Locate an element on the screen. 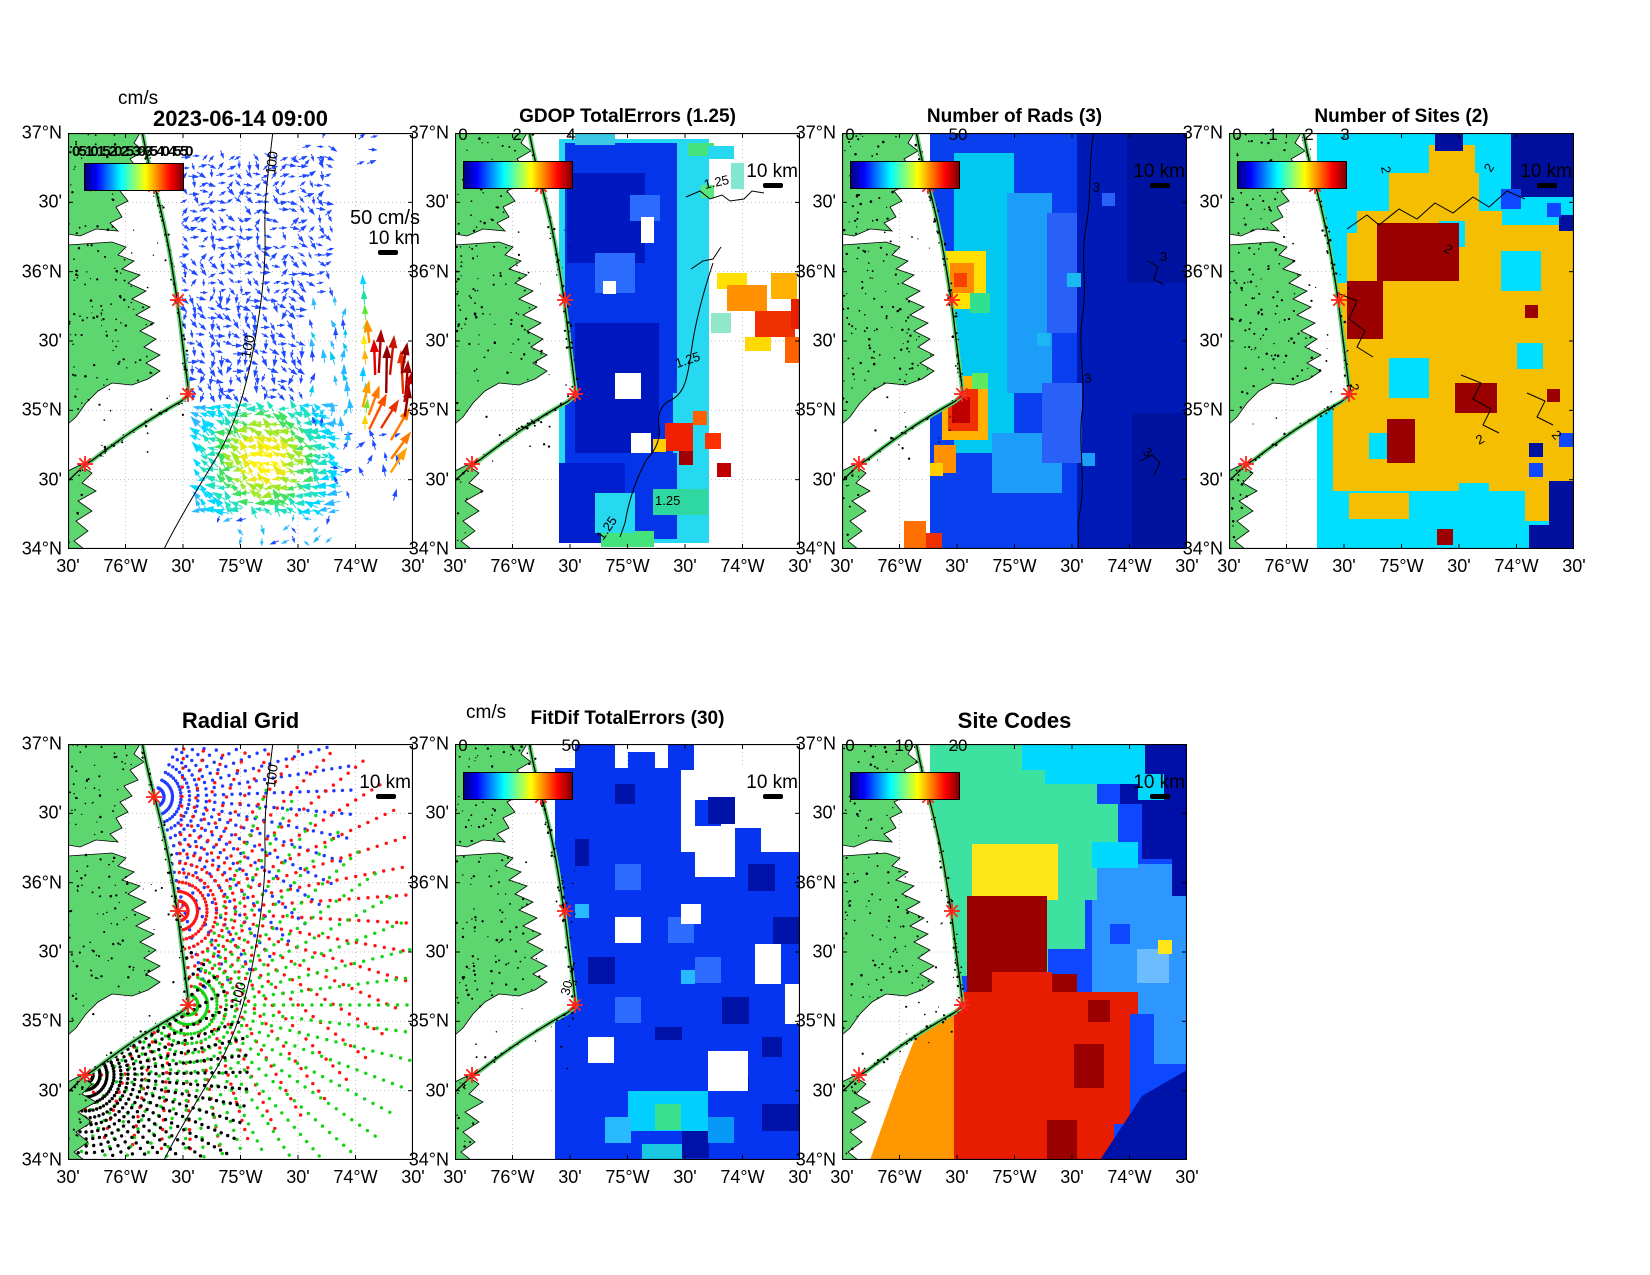  map-plot-gdop-total-errors: 1.251.251.251.25 is located at coordinates (627, 341).